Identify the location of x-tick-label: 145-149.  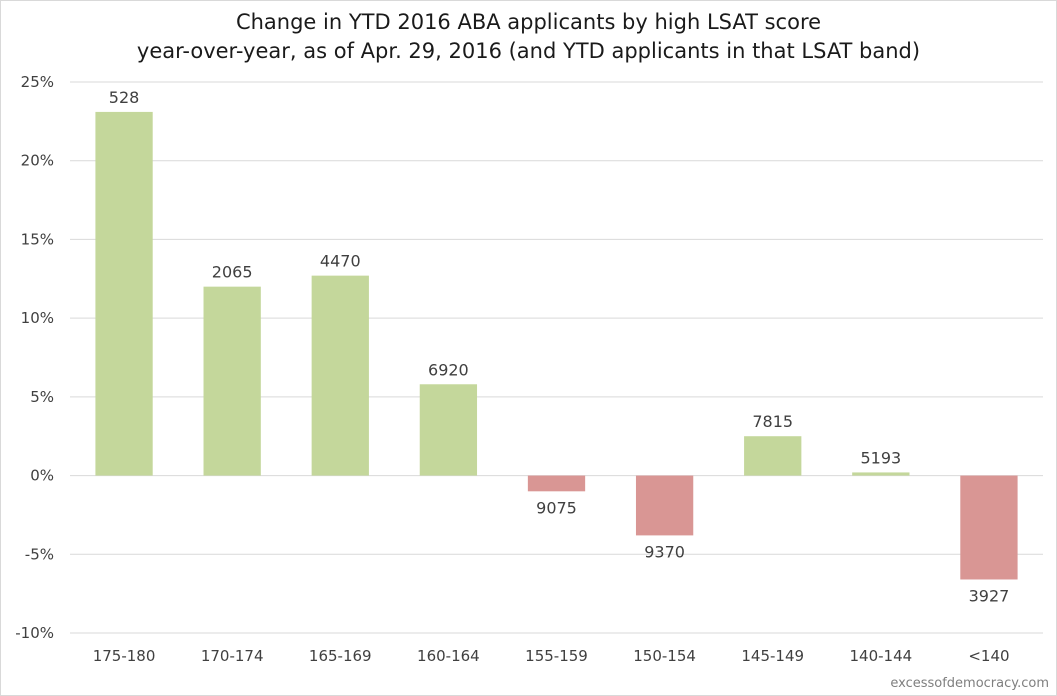
(772, 656).